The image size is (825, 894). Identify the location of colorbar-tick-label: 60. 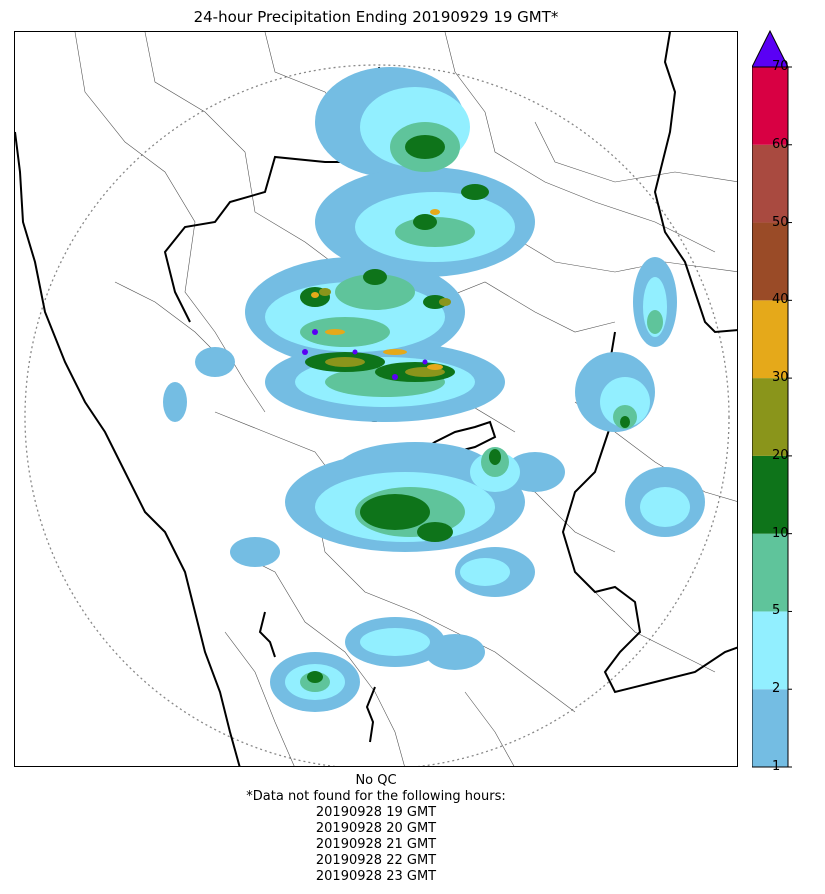
(780, 144).